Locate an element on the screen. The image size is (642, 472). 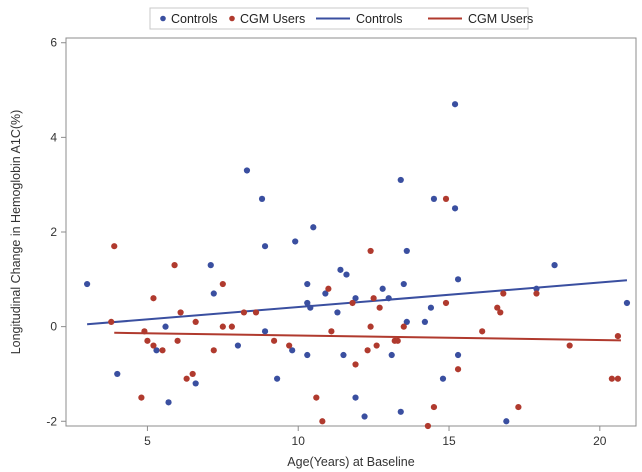
y-tick-label: -2 is located at coordinates (51, 421).